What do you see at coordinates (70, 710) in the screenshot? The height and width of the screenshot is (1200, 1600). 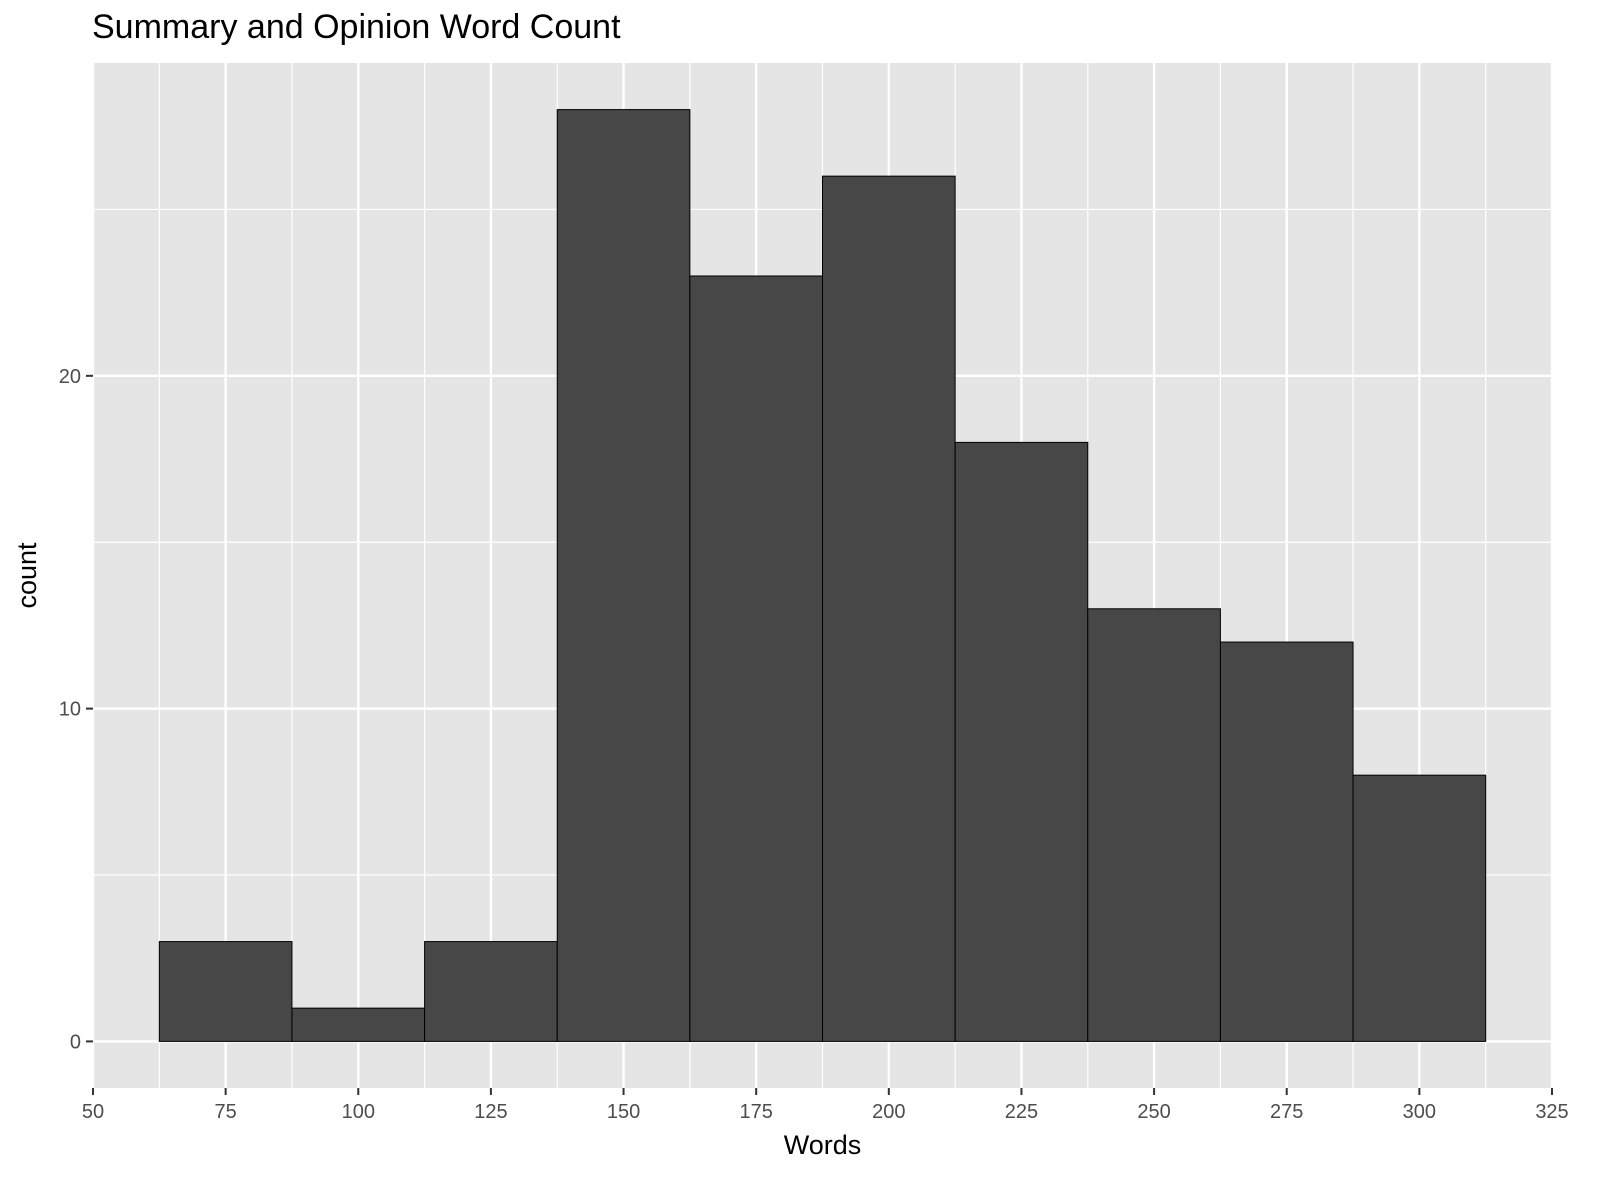 I see `y-tick-label: 10` at bounding box center [70, 710].